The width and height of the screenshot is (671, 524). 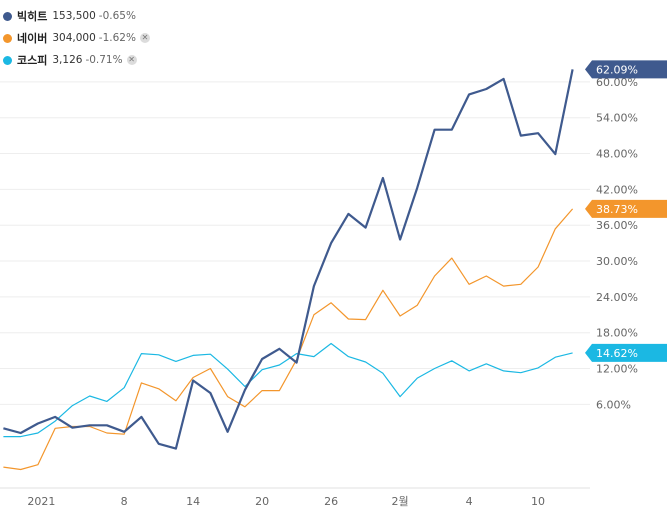 I want to click on end-value-badge: 62.09%, so click(x=626, y=69).